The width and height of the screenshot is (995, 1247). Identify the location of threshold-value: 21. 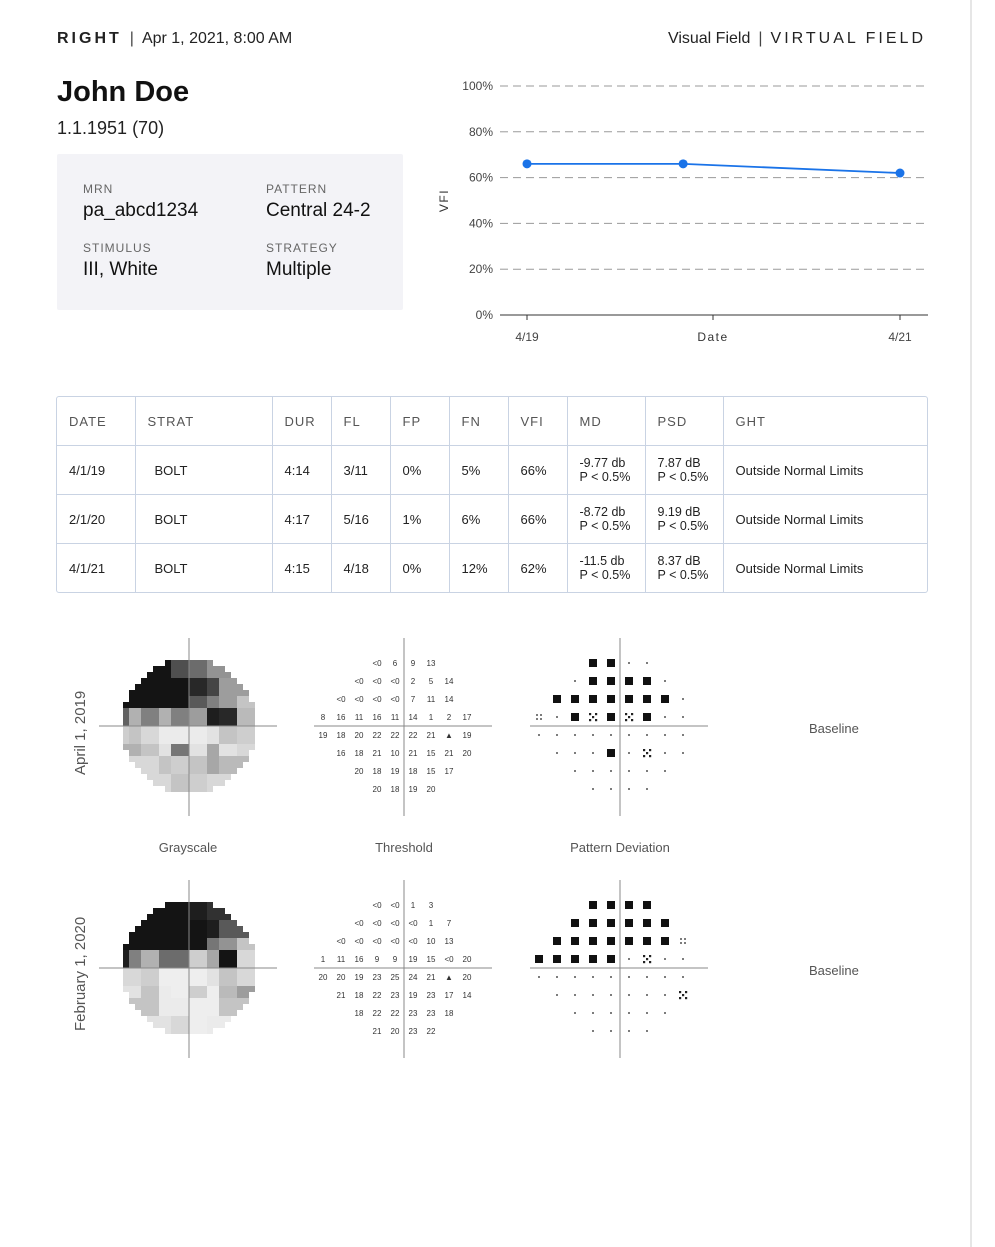
(377, 1031).